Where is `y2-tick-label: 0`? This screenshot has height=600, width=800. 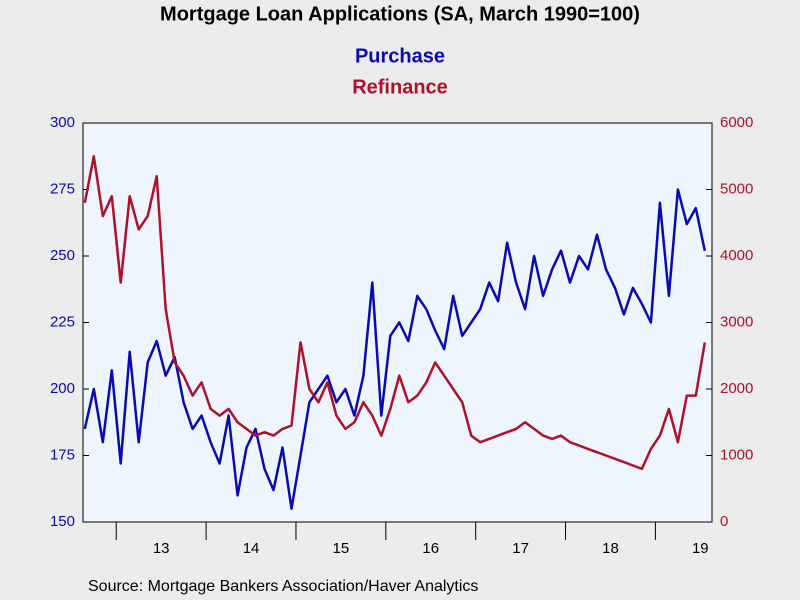 y2-tick-label: 0 is located at coordinates (724, 521).